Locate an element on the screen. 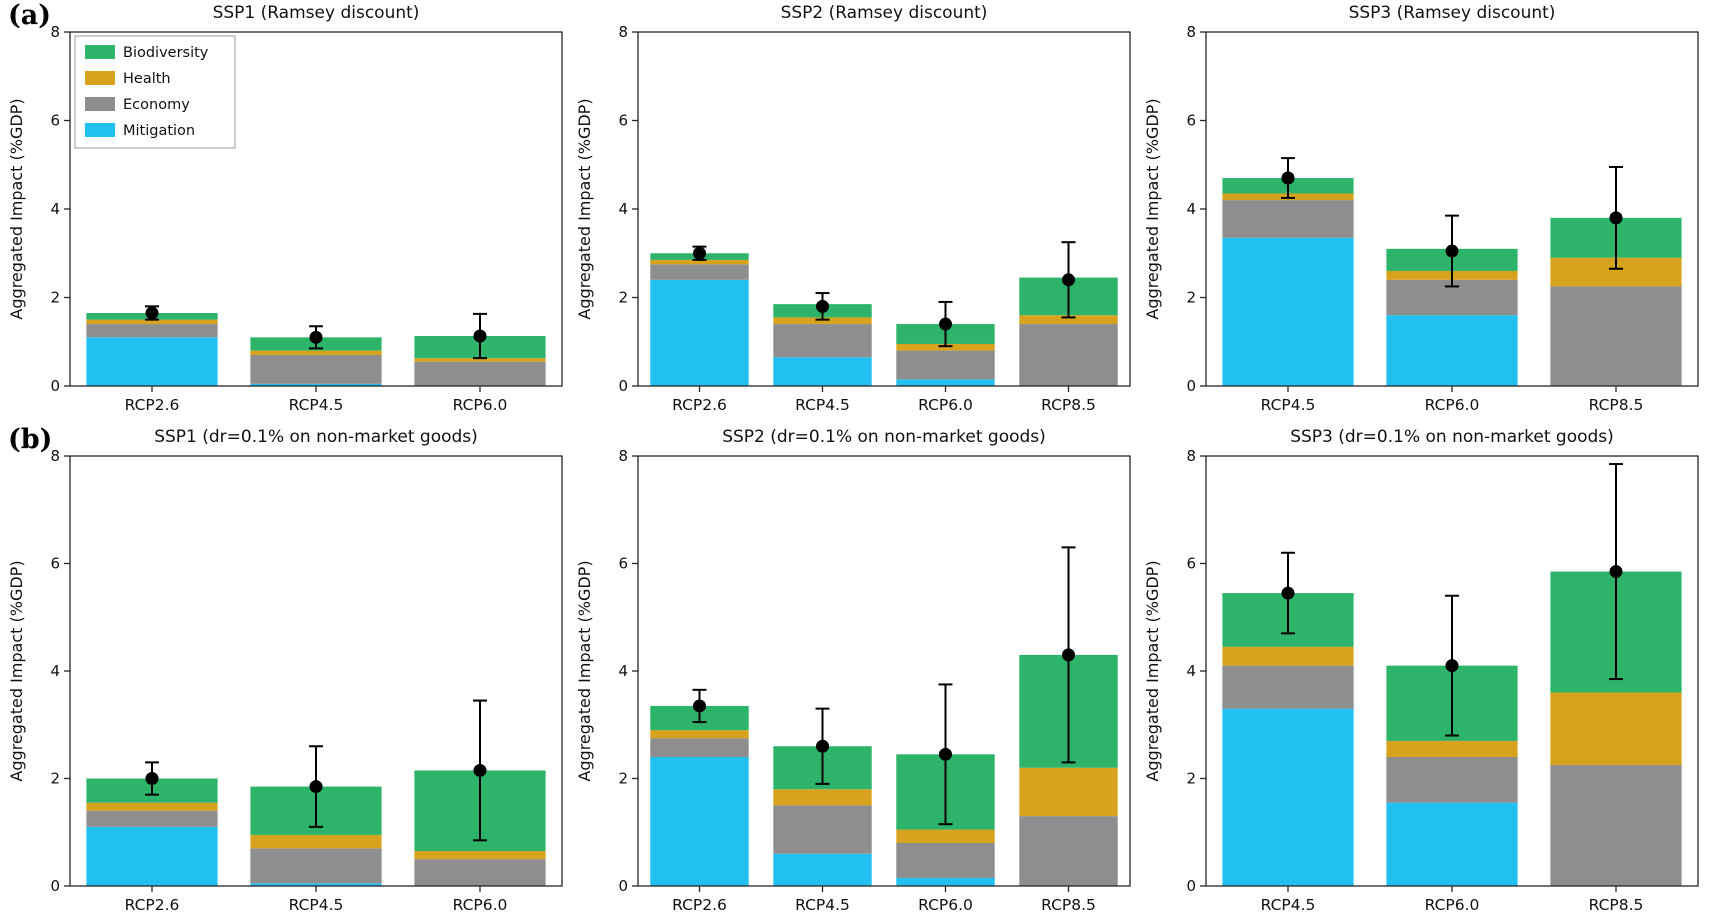  row-label-a: (a) is located at coordinates (30, 15).